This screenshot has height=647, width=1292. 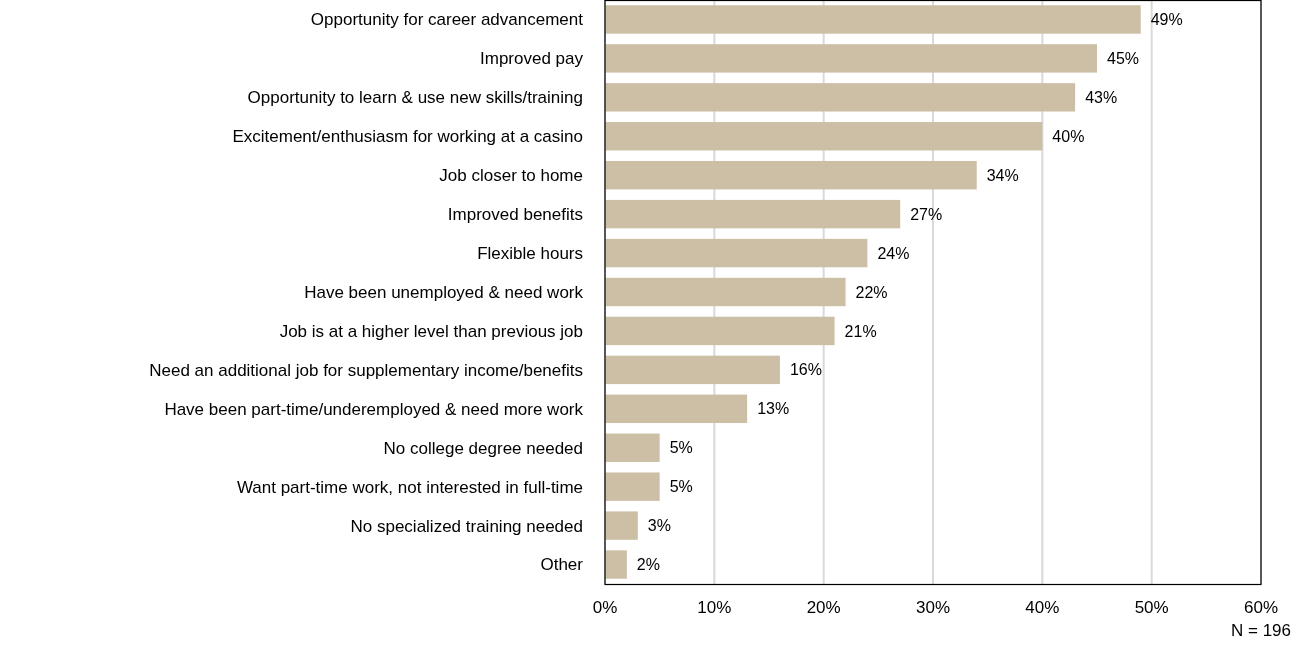 What do you see at coordinates (407, 137) in the screenshot?
I see `y-tick-label: Excitement/enthusiasm for working at a casino` at bounding box center [407, 137].